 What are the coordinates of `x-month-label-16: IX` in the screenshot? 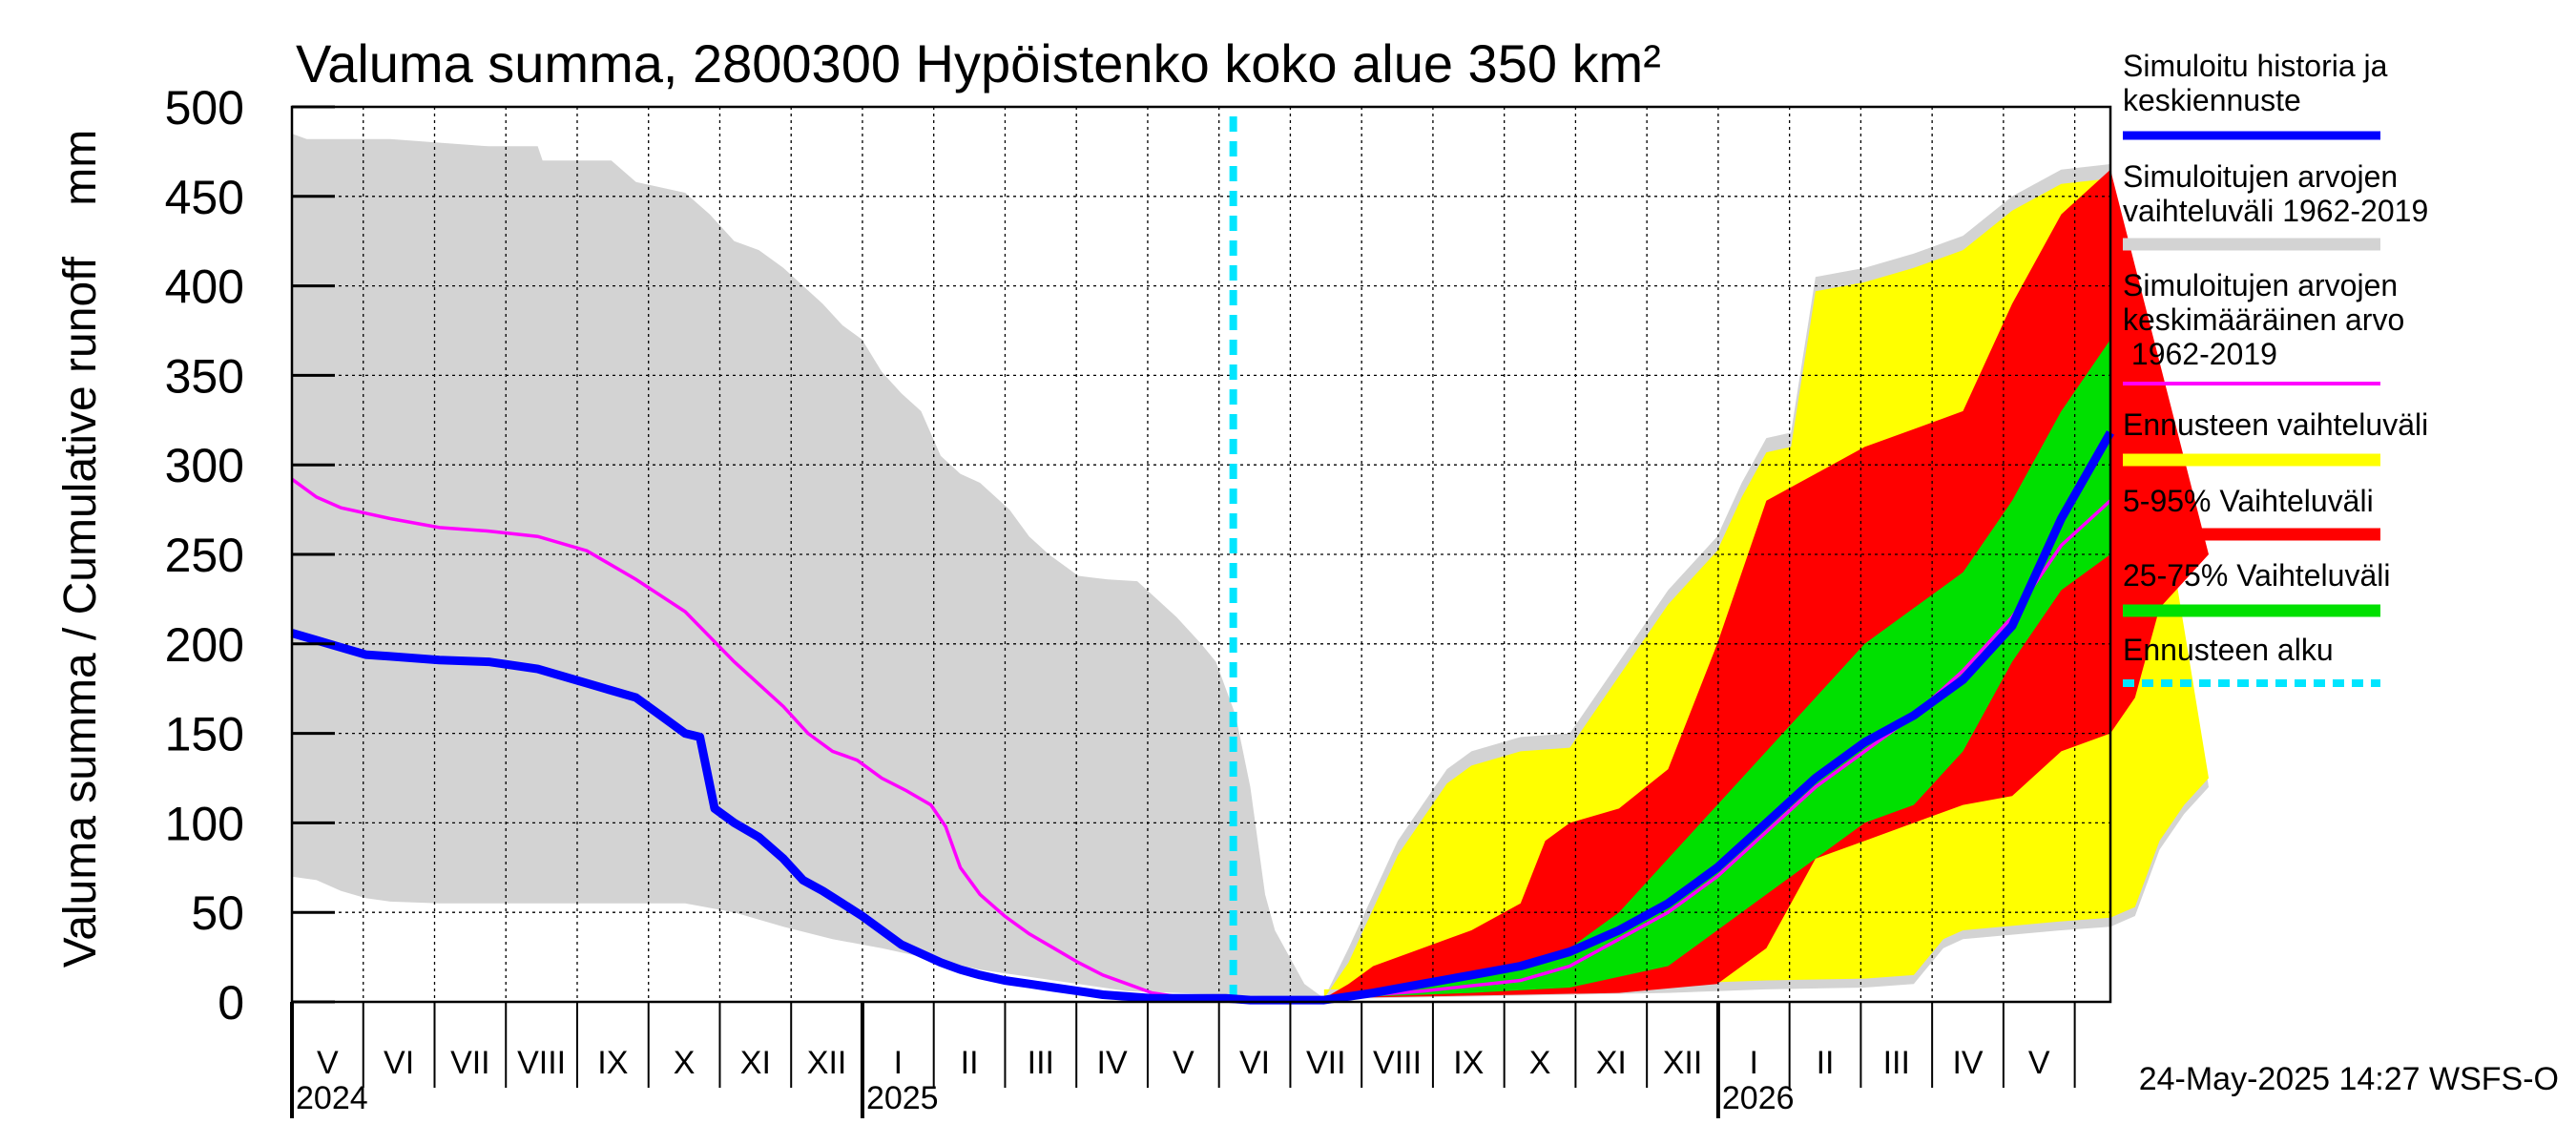 It's located at (1468, 1063).